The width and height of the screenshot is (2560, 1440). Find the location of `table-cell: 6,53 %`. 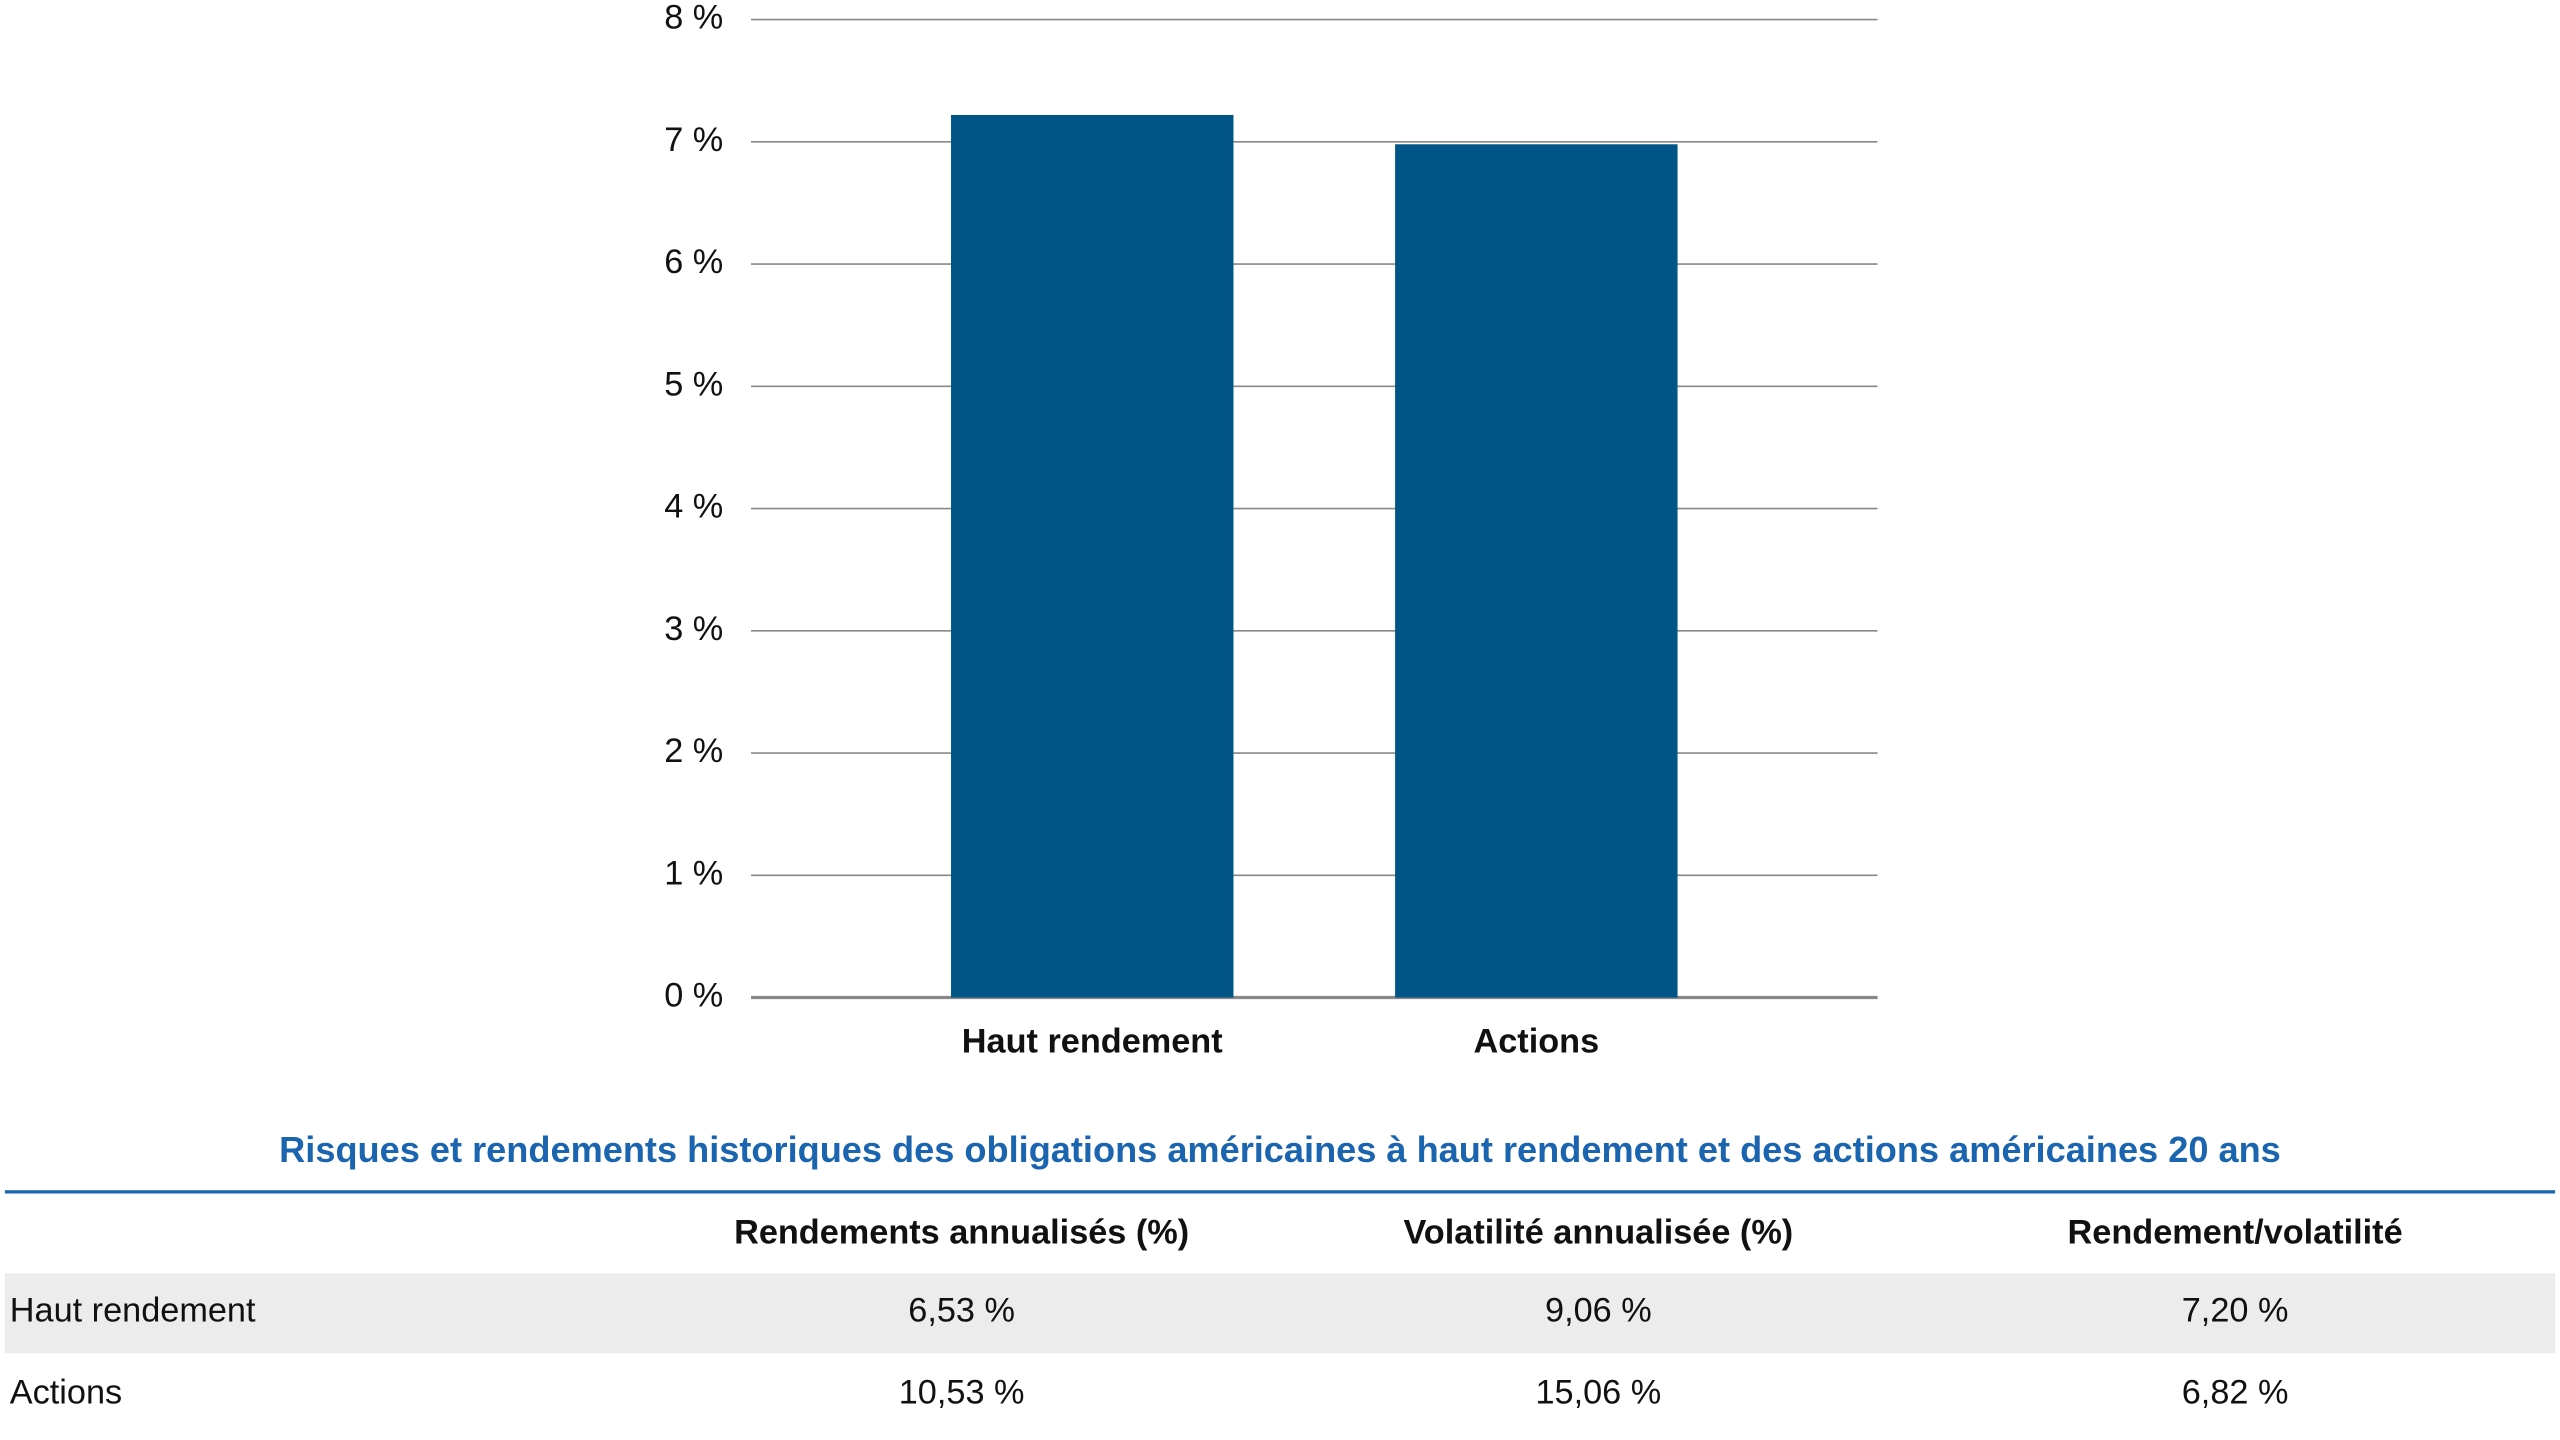

table-cell: 6,53 % is located at coordinates (961, 1311).